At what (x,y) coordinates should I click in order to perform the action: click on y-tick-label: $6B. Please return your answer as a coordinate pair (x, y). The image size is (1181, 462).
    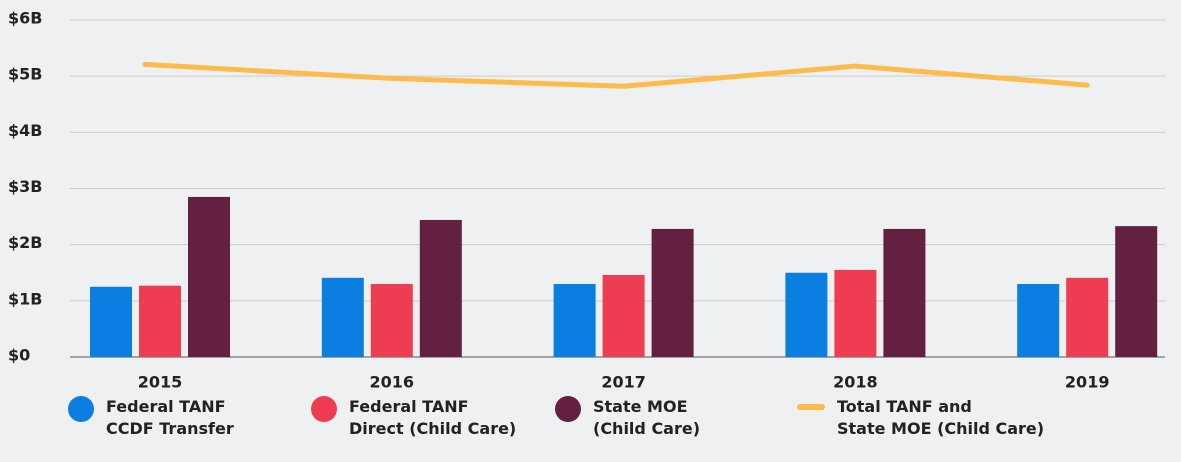
    Looking at the image, I should click on (25, 18).